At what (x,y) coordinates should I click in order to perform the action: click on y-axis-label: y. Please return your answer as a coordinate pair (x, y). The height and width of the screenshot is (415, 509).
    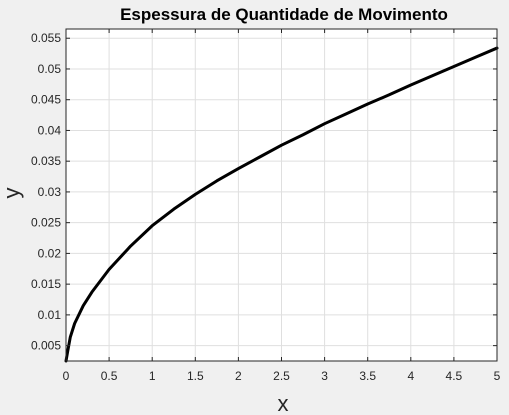
    Looking at the image, I should click on (12, 193).